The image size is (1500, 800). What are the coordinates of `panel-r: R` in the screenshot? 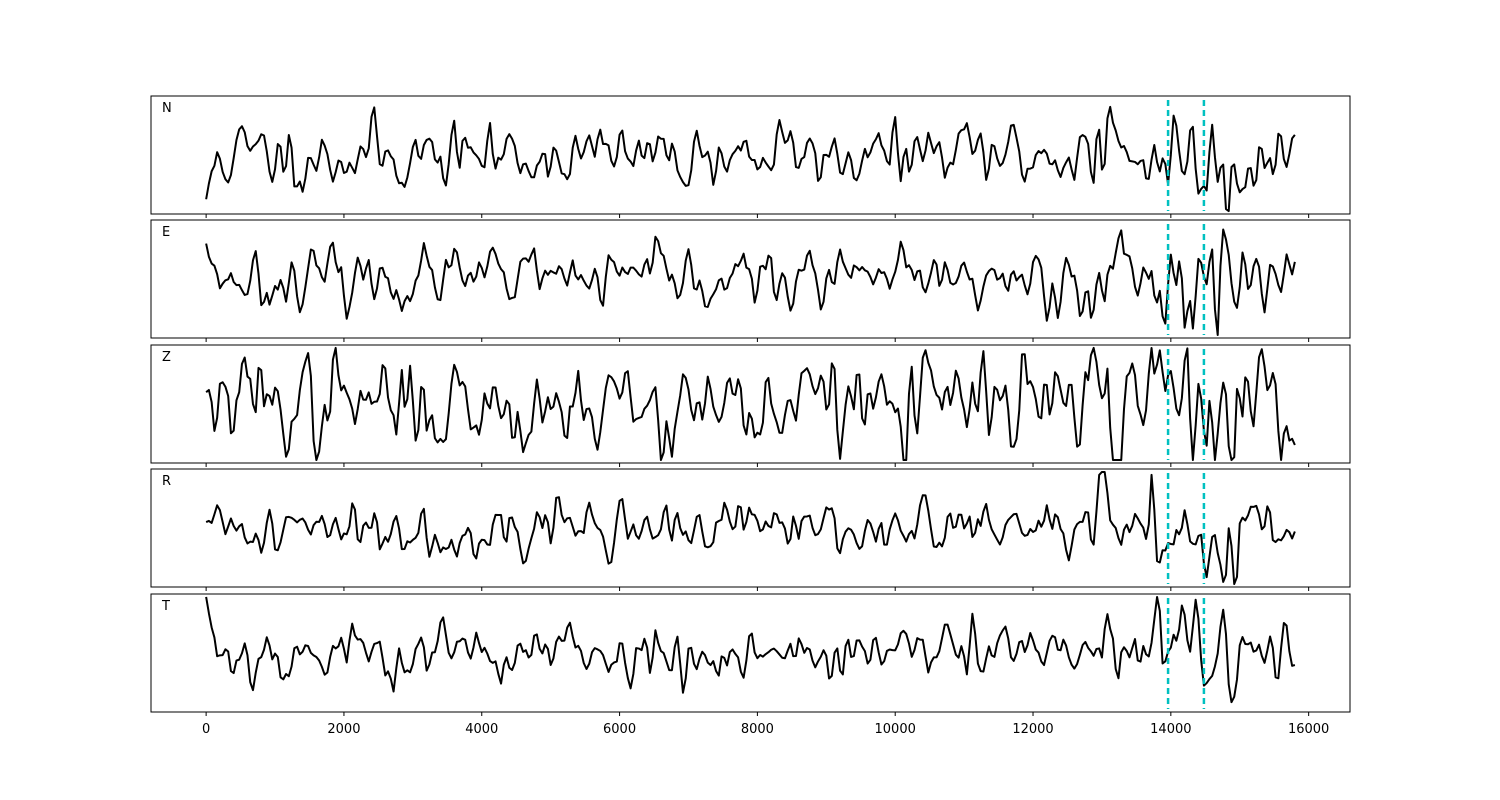 It's located at (750, 529).